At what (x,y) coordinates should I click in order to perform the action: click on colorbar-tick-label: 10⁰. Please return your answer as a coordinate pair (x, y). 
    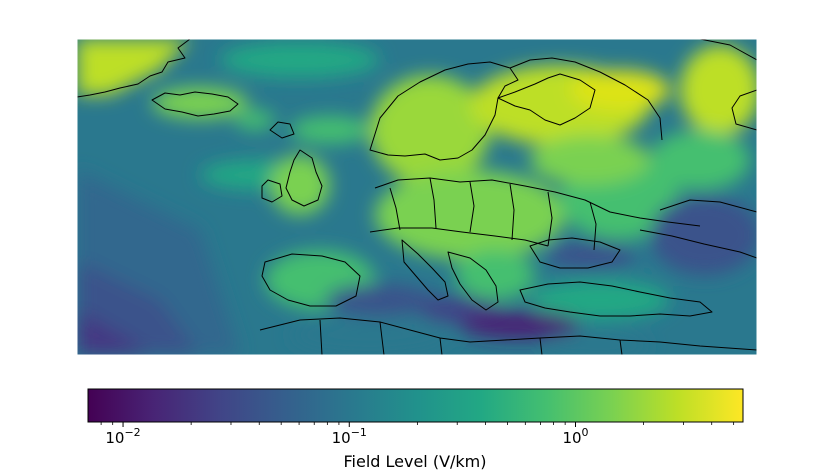
    Looking at the image, I should click on (575, 436).